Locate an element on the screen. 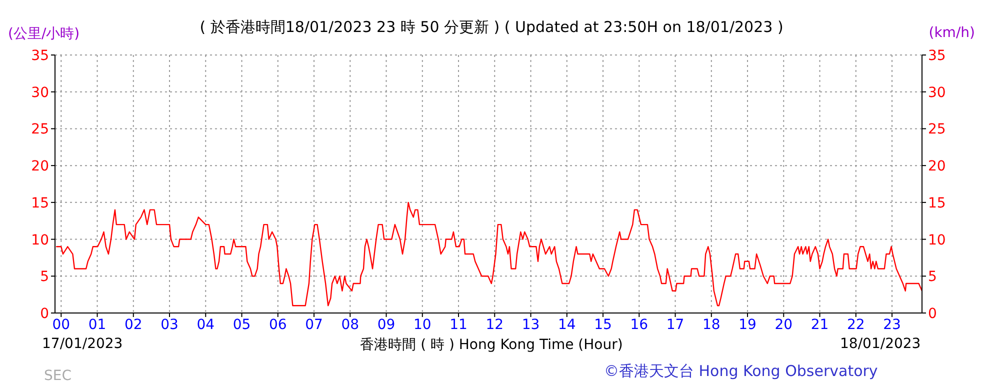 The width and height of the screenshot is (983, 388). y-tick-label: 20 is located at coordinates (40, 166).